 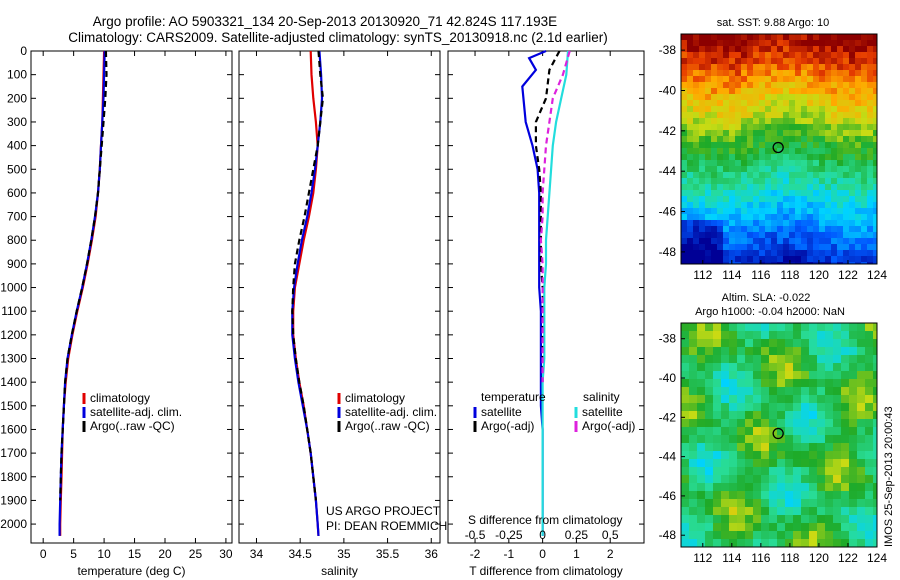 I want to click on difference-x-tick-label: 2, so click(x=610, y=554).